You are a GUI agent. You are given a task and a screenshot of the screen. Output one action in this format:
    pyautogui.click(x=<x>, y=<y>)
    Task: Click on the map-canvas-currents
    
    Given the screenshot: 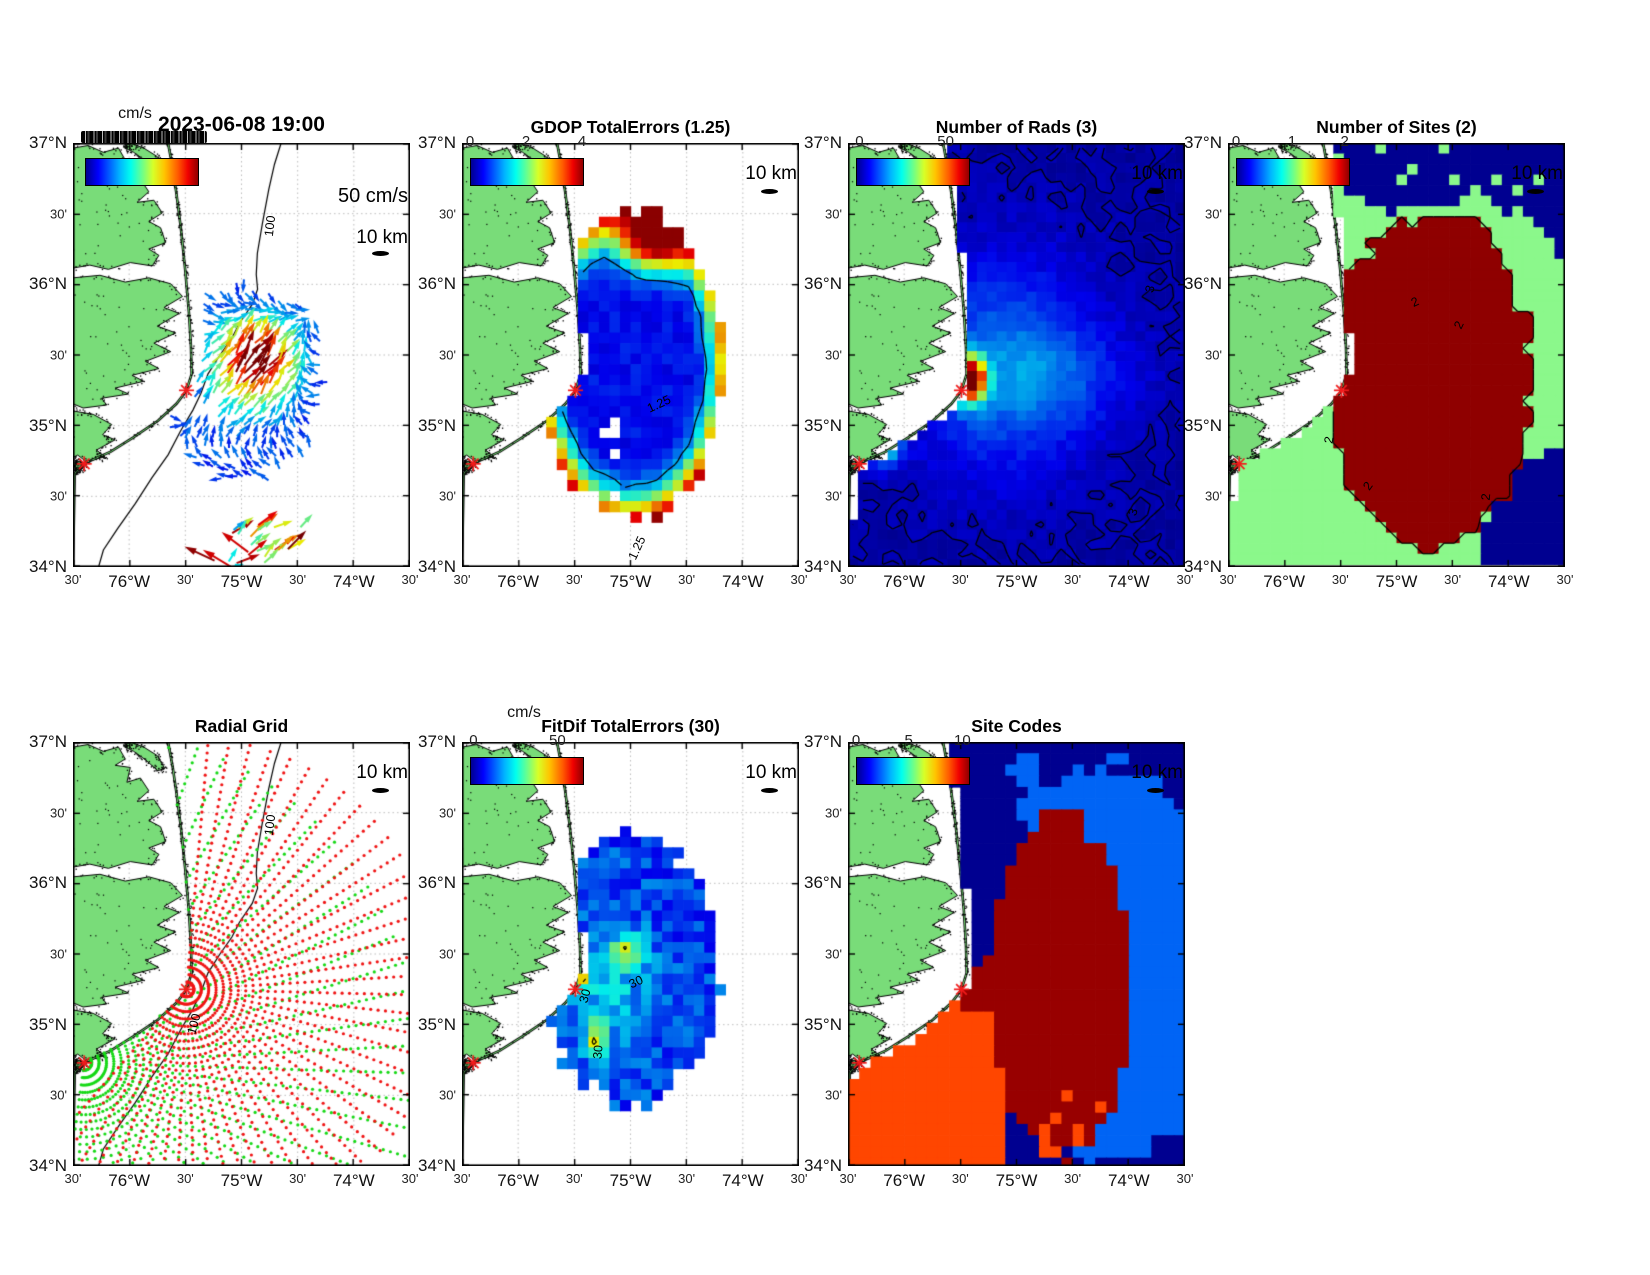 What is the action you would take?
    pyautogui.click(x=241, y=355)
    